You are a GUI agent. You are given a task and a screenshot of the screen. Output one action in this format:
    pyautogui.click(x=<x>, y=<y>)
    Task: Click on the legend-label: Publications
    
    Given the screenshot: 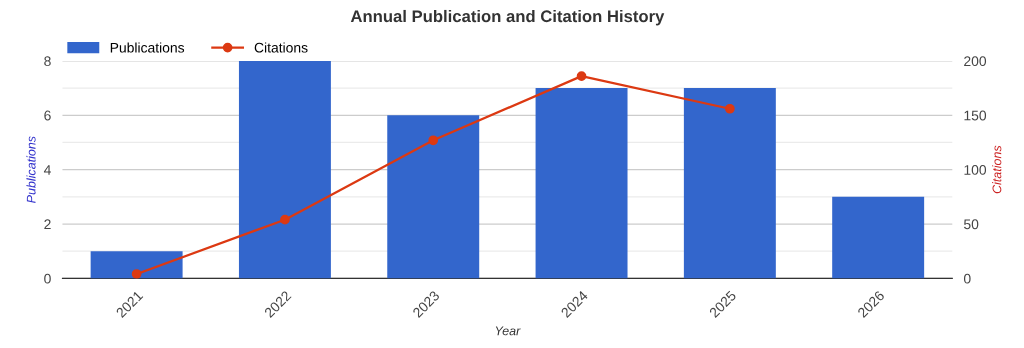 What is the action you would take?
    pyautogui.click(x=147, y=47)
    